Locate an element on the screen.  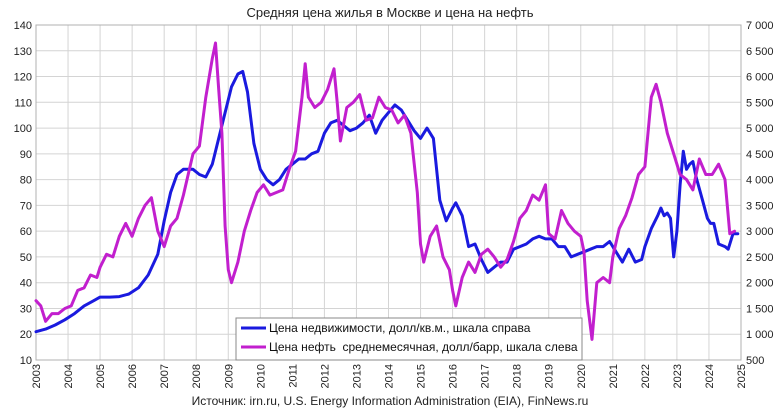
x-tick-label: 2016 is located at coordinates (454, 376).